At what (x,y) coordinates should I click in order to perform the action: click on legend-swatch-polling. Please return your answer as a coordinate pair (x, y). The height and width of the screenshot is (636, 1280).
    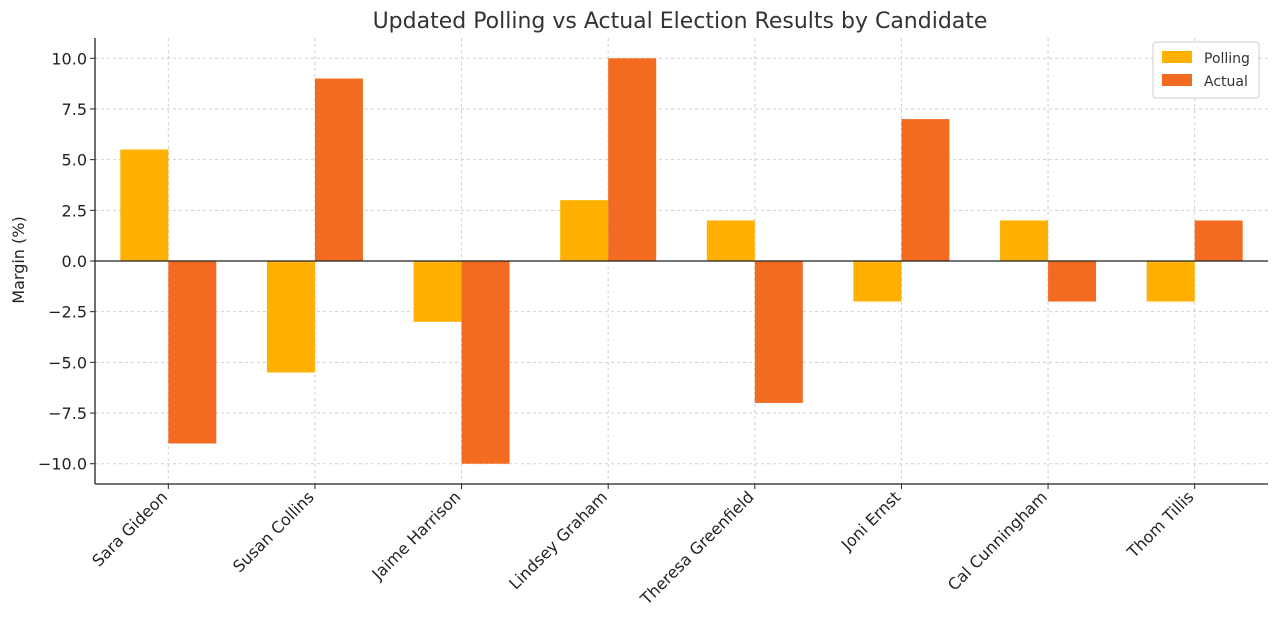
    Looking at the image, I should click on (1177, 57).